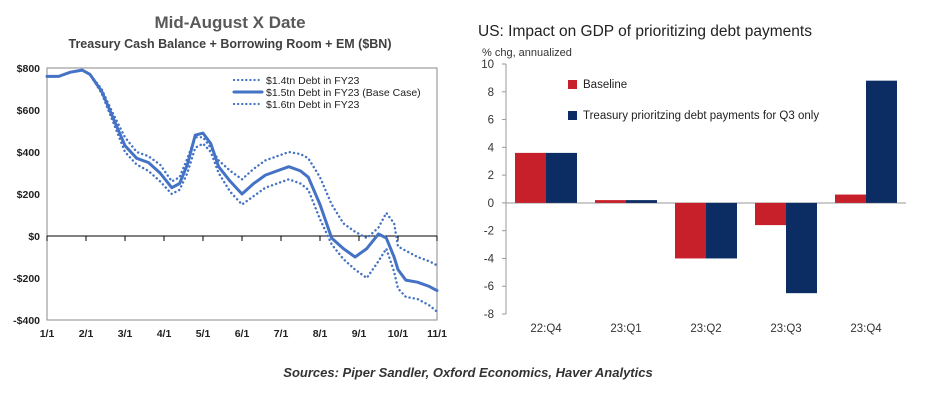 The image size is (936, 402). I want to click on legend-label: $1.4tn Debt in FY23, so click(313, 81).